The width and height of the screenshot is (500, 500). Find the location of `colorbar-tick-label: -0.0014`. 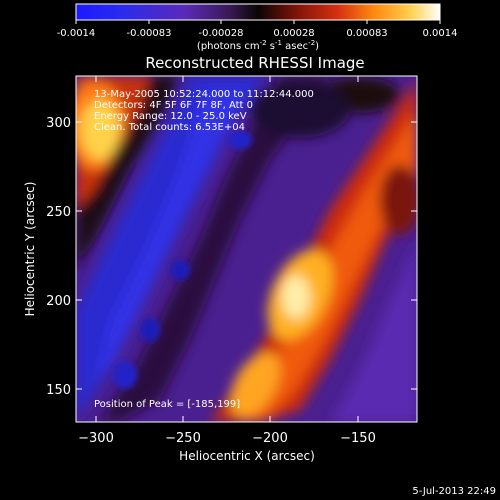

colorbar-tick-label: -0.0014 is located at coordinates (76, 33).